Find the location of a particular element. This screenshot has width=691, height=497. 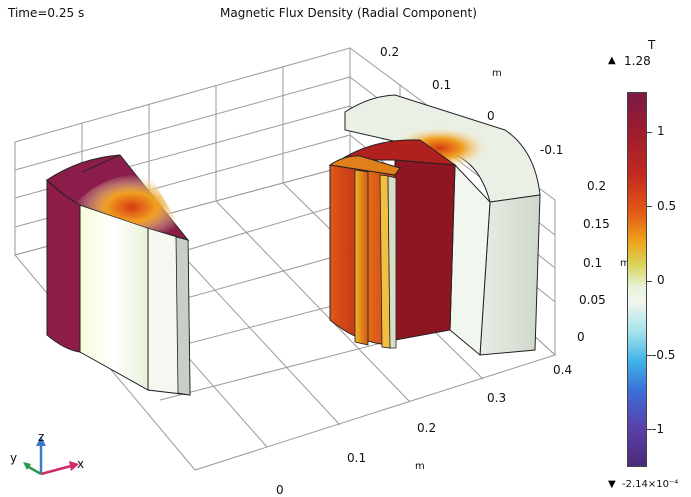

z-unit-label: m is located at coordinates (625, 263).